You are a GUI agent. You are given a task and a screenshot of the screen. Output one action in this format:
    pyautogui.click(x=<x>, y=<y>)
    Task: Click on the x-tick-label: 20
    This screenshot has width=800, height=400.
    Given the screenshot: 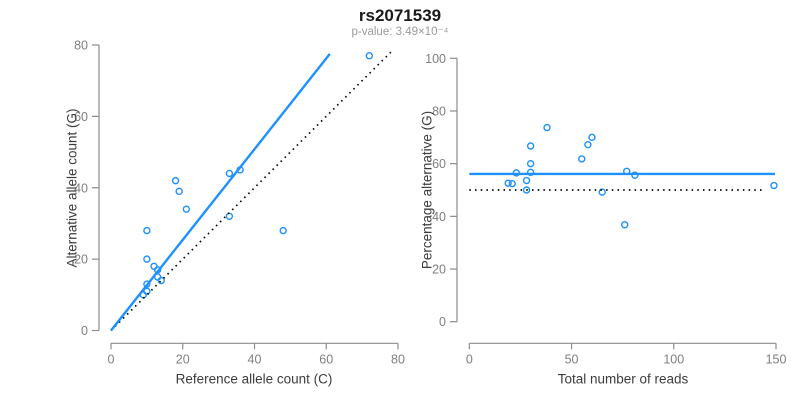 What is the action you would take?
    pyautogui.click(x=183, y=359)
    